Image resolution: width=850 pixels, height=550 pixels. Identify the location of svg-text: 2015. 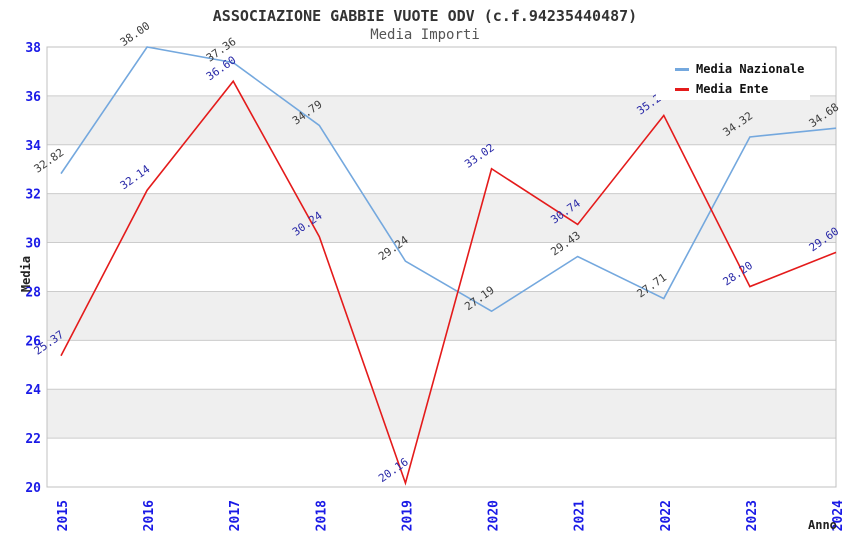
(63, 515).